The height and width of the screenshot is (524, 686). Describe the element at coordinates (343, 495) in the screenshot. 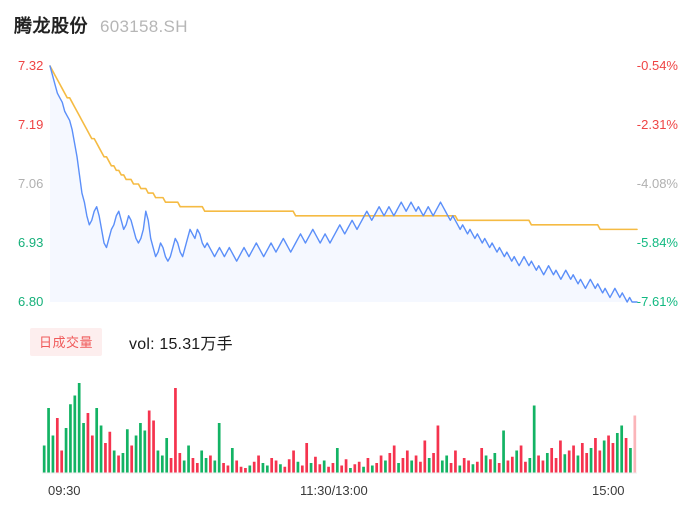

I see `x-axis: 09:30 11:30/13:00 15:00` at that location.